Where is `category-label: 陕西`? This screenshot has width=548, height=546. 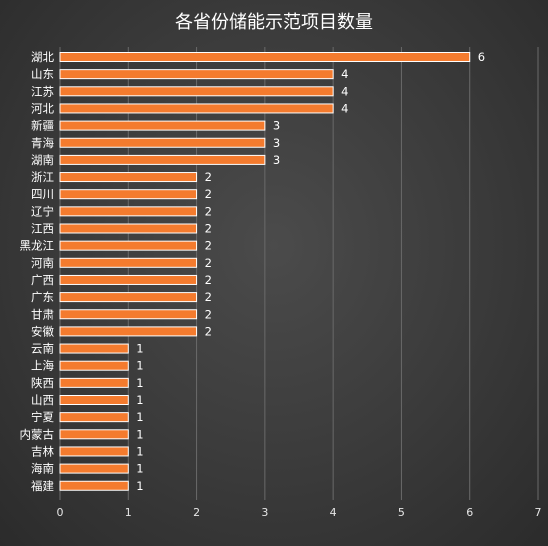
category-label: 陕西 is located at coordinates (42, 383).